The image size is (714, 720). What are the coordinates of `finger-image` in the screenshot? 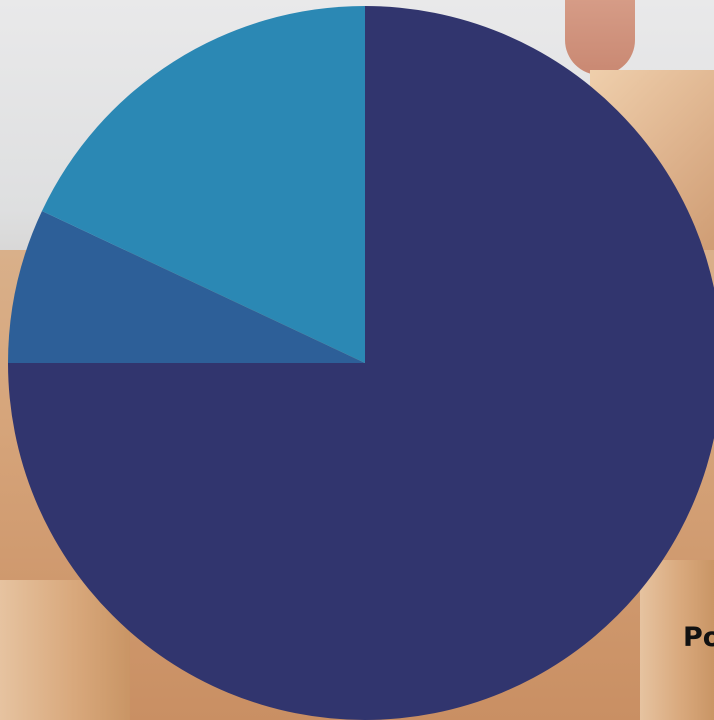 It's located at (600, 37).